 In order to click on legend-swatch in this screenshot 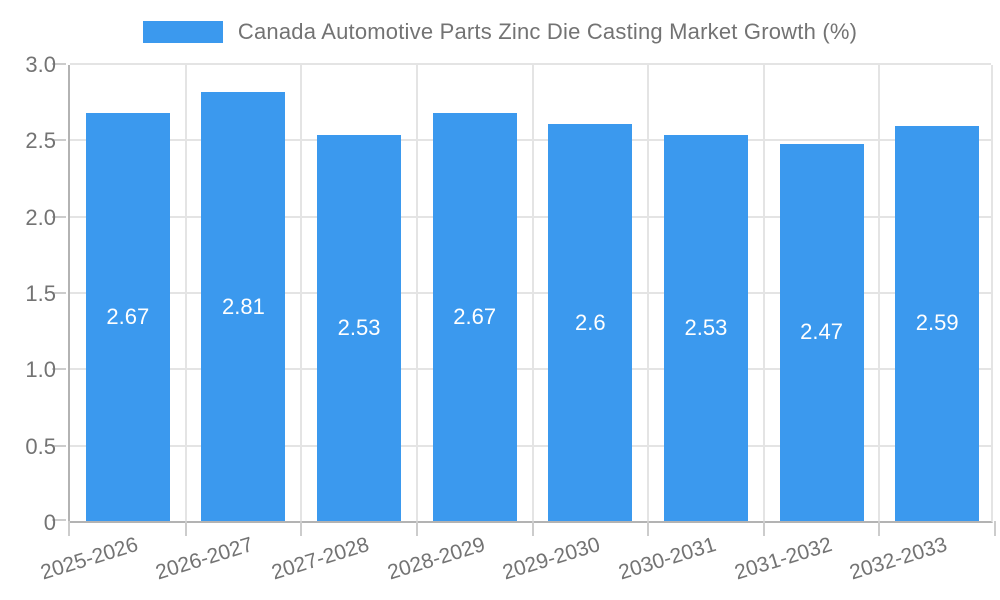, I will do `click(182, 32)`.